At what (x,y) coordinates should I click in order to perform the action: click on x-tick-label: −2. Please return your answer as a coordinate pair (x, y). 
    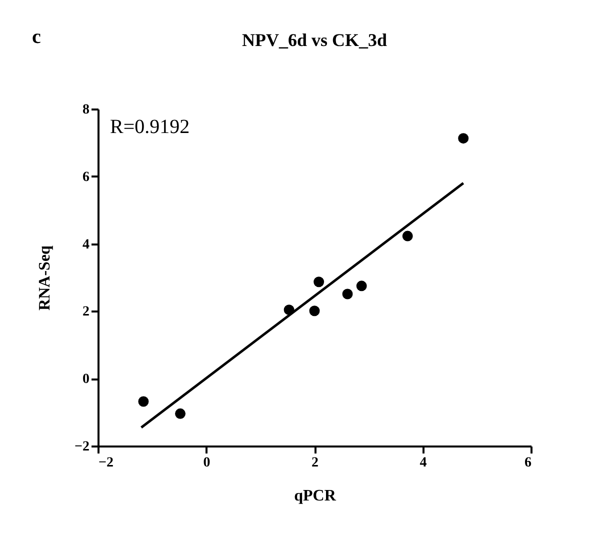
    Looking at the image, I should click on (106, 463).